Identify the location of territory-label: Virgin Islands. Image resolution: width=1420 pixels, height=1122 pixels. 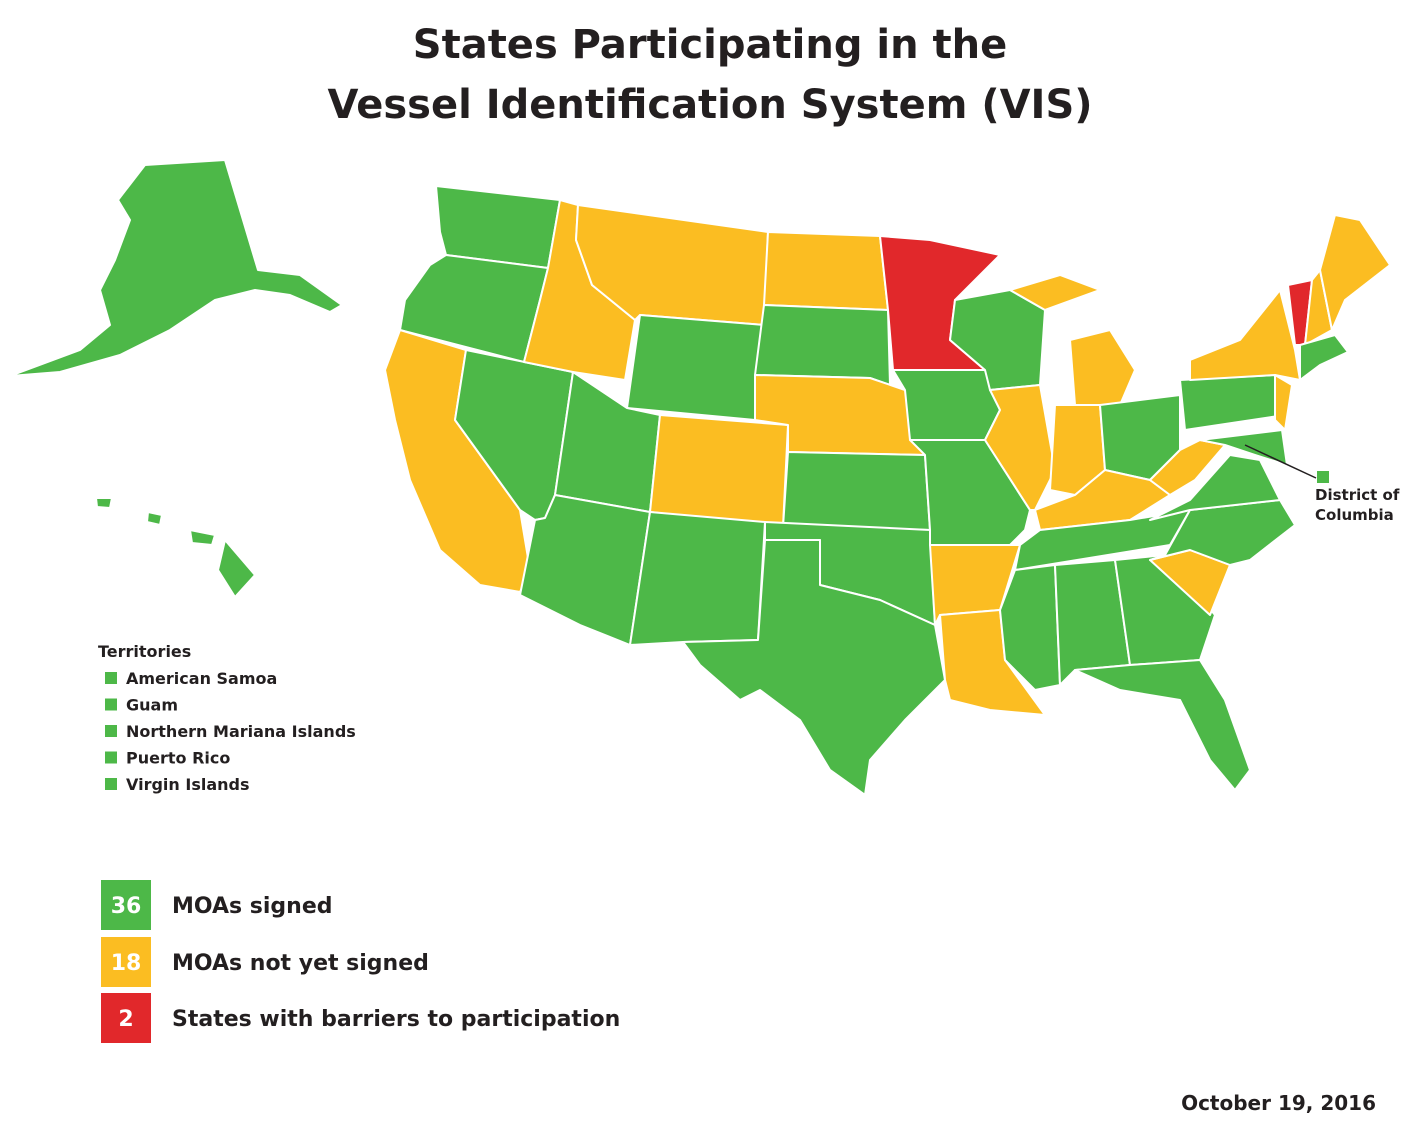
(188, 784).